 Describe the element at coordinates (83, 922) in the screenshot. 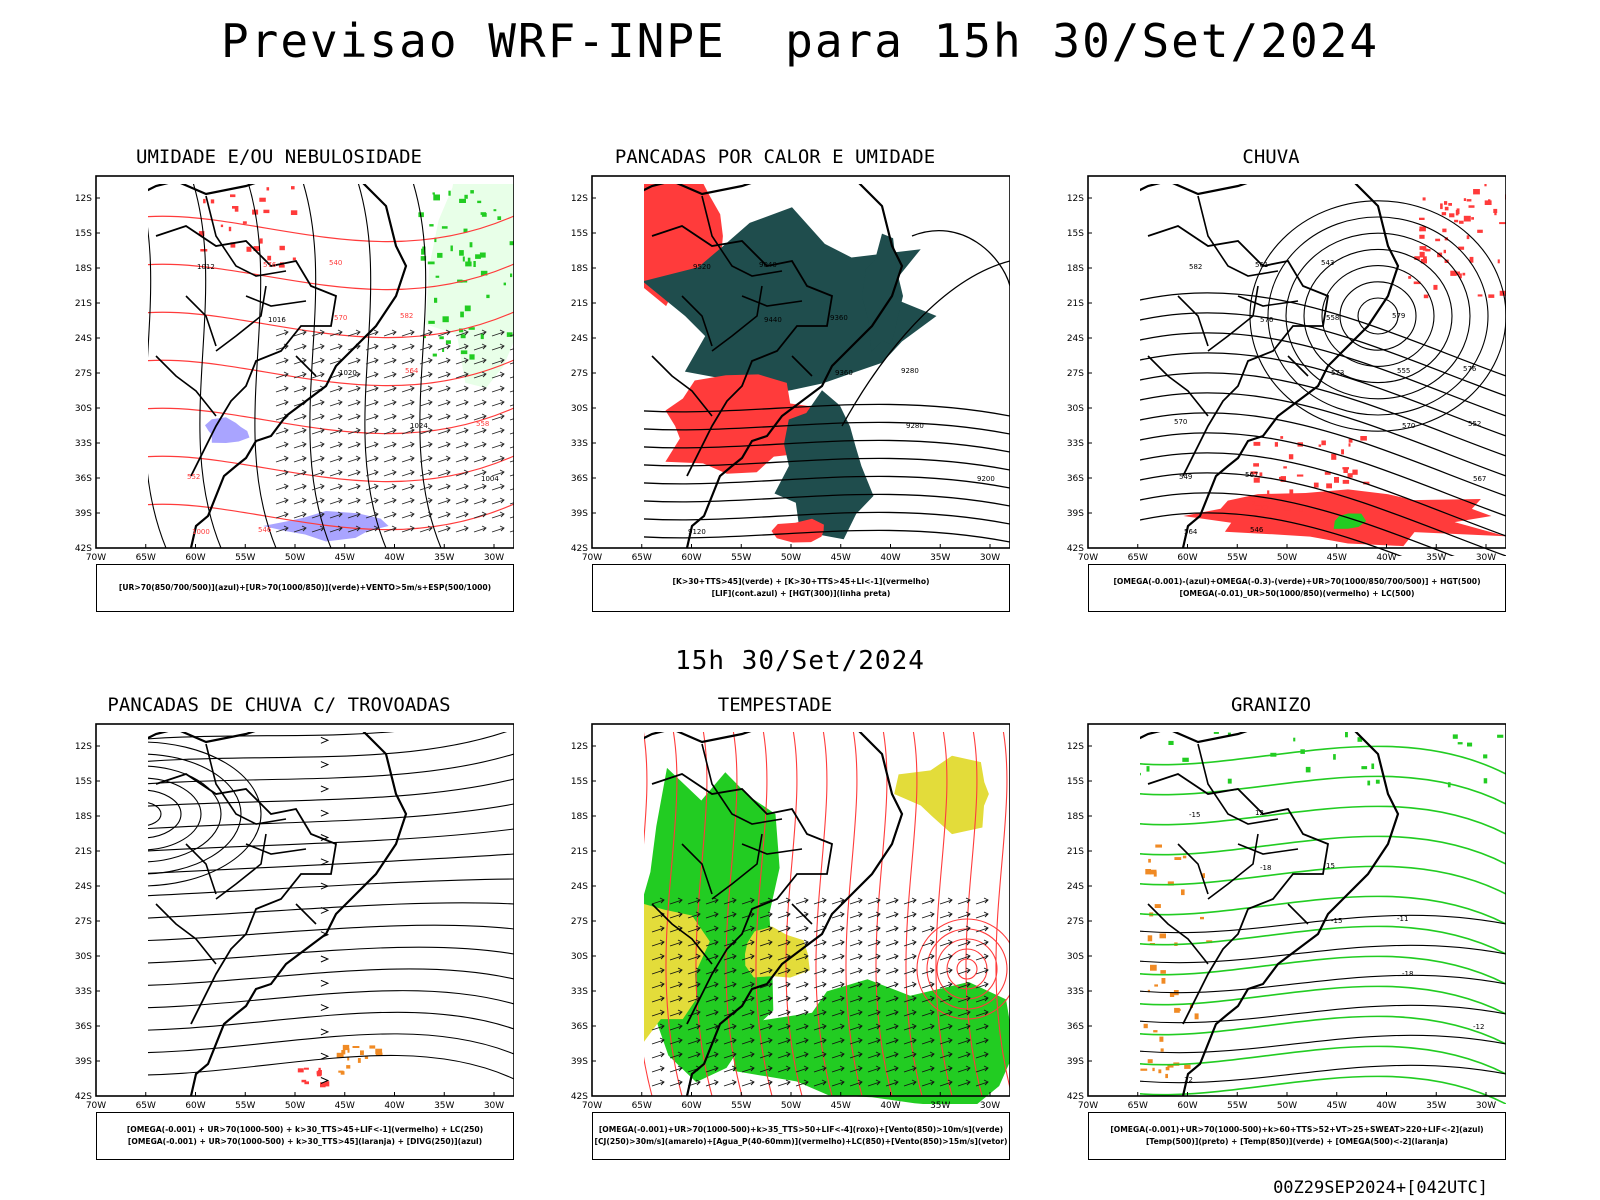

I see `latitude-label: 27S` at that location.